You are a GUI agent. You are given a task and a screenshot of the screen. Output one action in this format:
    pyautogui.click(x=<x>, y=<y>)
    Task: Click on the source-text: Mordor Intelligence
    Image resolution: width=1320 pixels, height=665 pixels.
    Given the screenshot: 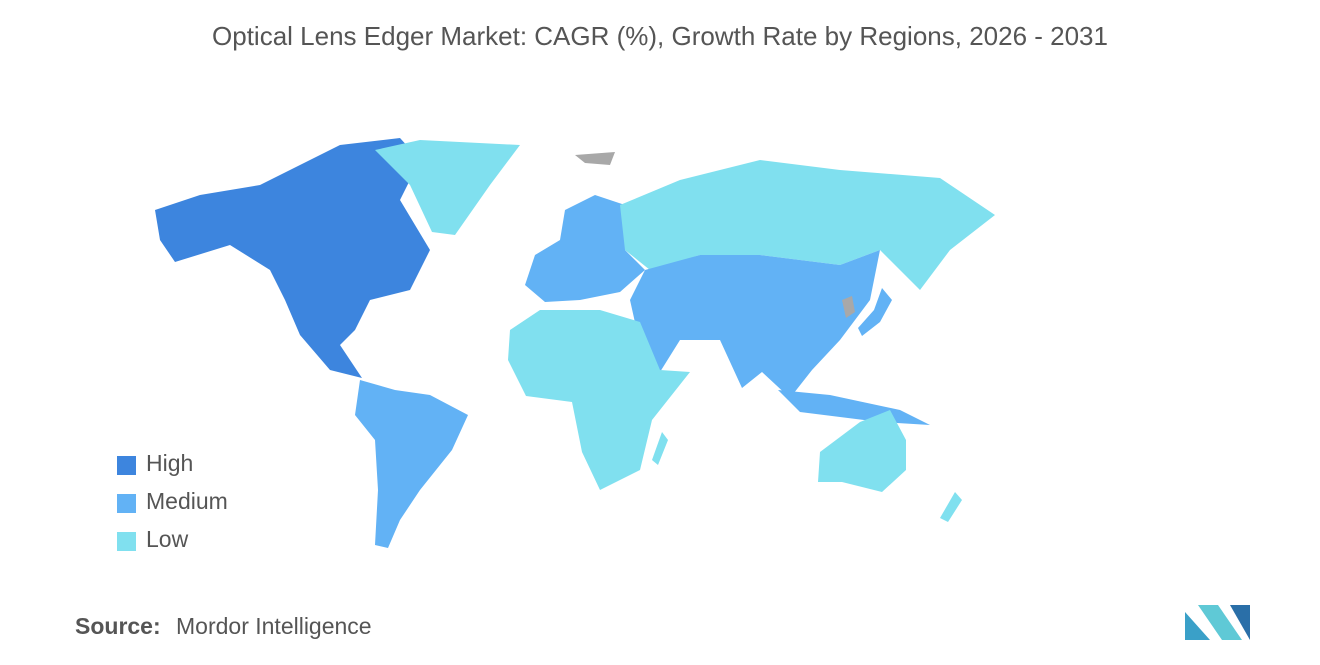 What is the action you would take?
    pyautogui.click(x=274, y=626)
    